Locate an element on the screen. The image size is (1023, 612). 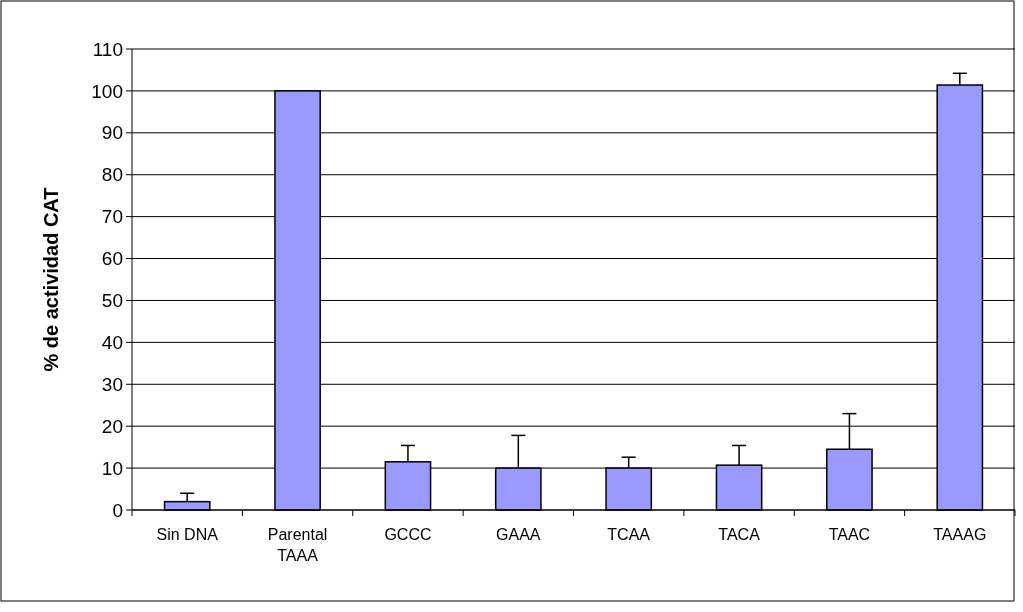
y-tick-label: 50 is located at coordinates (112, 301).